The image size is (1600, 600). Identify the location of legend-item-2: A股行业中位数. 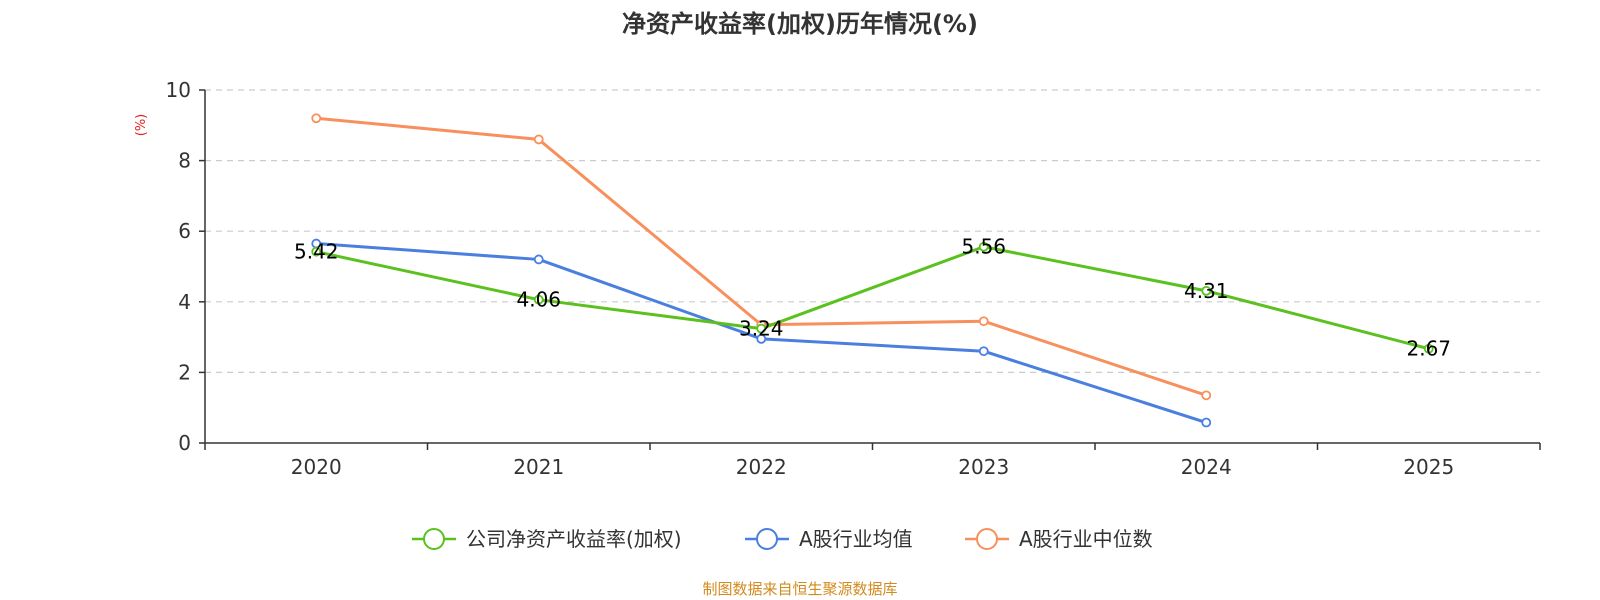
(1059, 539).